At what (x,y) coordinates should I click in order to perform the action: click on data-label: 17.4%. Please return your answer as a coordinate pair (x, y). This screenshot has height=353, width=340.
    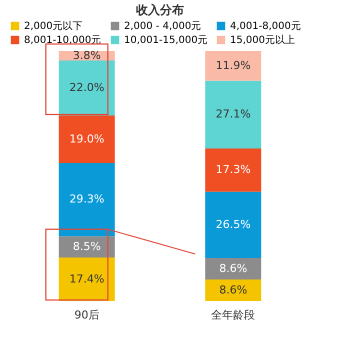
    Looking at the image, I should click on (86, 279).